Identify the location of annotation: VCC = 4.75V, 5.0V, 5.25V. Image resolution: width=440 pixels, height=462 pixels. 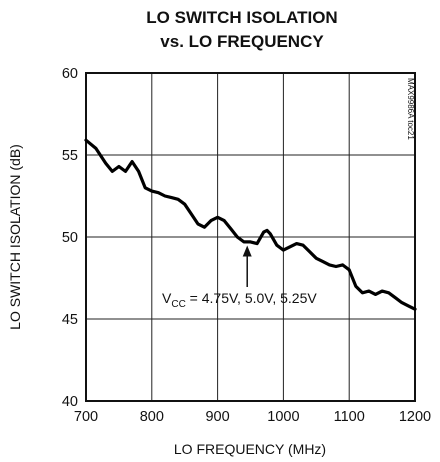
(239, 277).